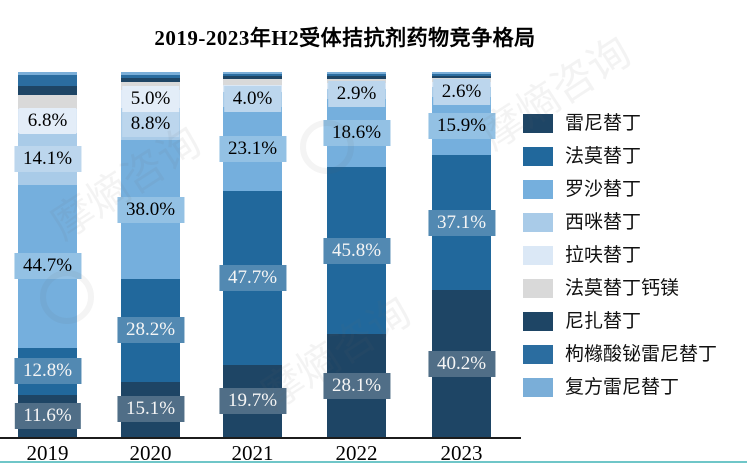  What do you see at coordinates (150, 209) in the screenshot?
I see `segment-value-label: 38.0%` at bounding box center [150, 209].